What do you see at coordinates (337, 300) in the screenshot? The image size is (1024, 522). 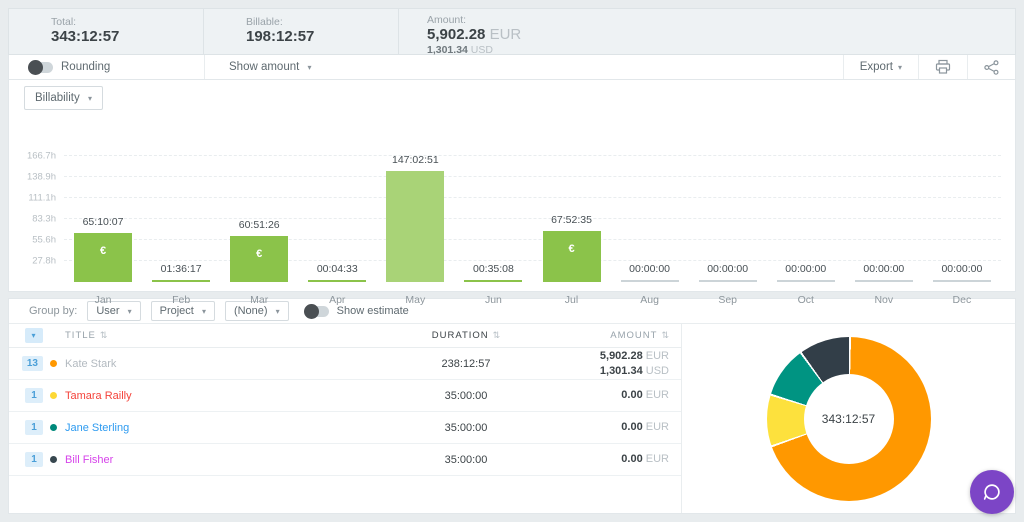 I see `x-axis-label: Apr` at bounding box center [337, 300].